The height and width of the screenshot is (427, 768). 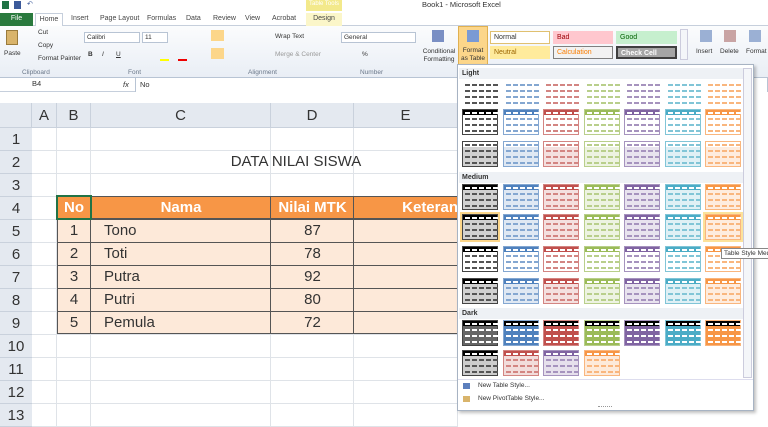 What do you see at coordinates (439, 55) in the screenshot?
I see `conditional-formatting-button: Conditional Formatting` at bounding box center [439, 55].